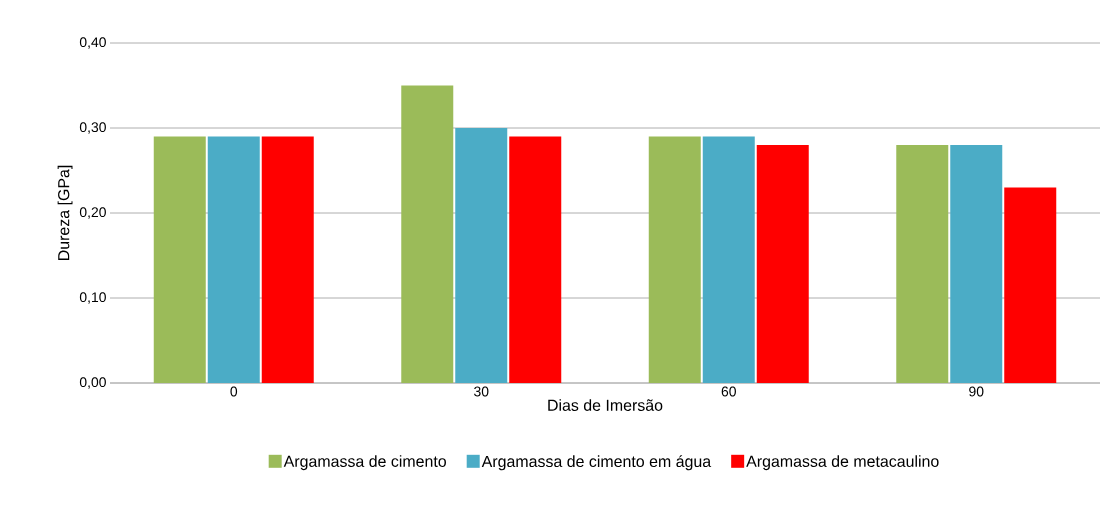 The height and width of the screenshot is (508, 1111). What do you see at coordinates (842, 463) in the screenshot?
I see `legend-label: Argamassa de metacaulino` at bounding box center [842, 463].